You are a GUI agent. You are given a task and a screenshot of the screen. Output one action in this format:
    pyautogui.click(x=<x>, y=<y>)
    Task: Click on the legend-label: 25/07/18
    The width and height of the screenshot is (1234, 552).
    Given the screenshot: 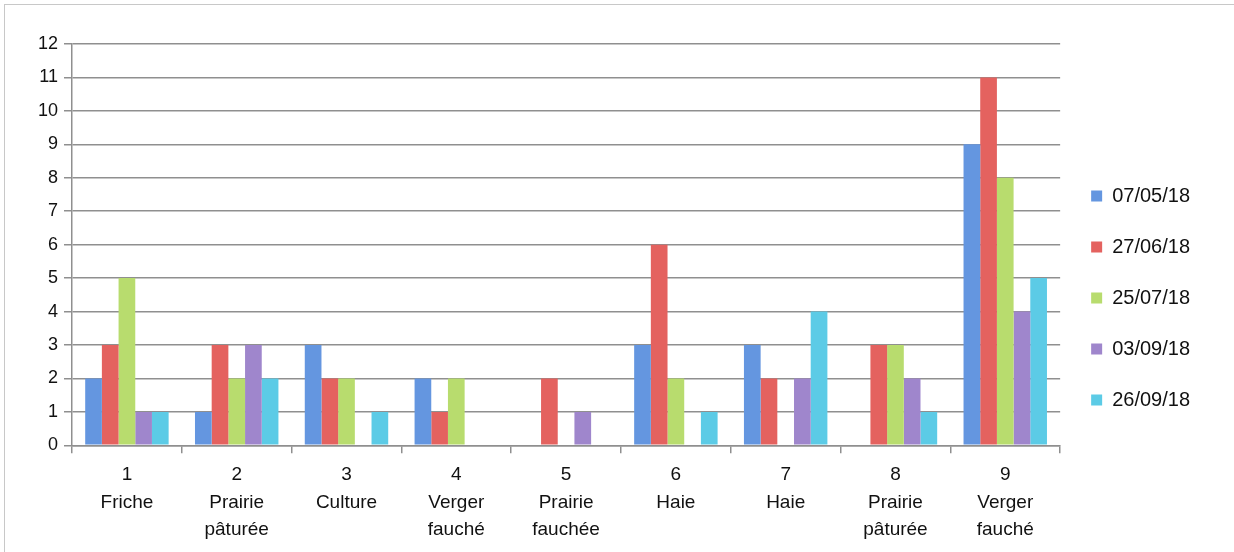 What is the action you would take?
    pyautogui.click(x=1151, y=296)
    